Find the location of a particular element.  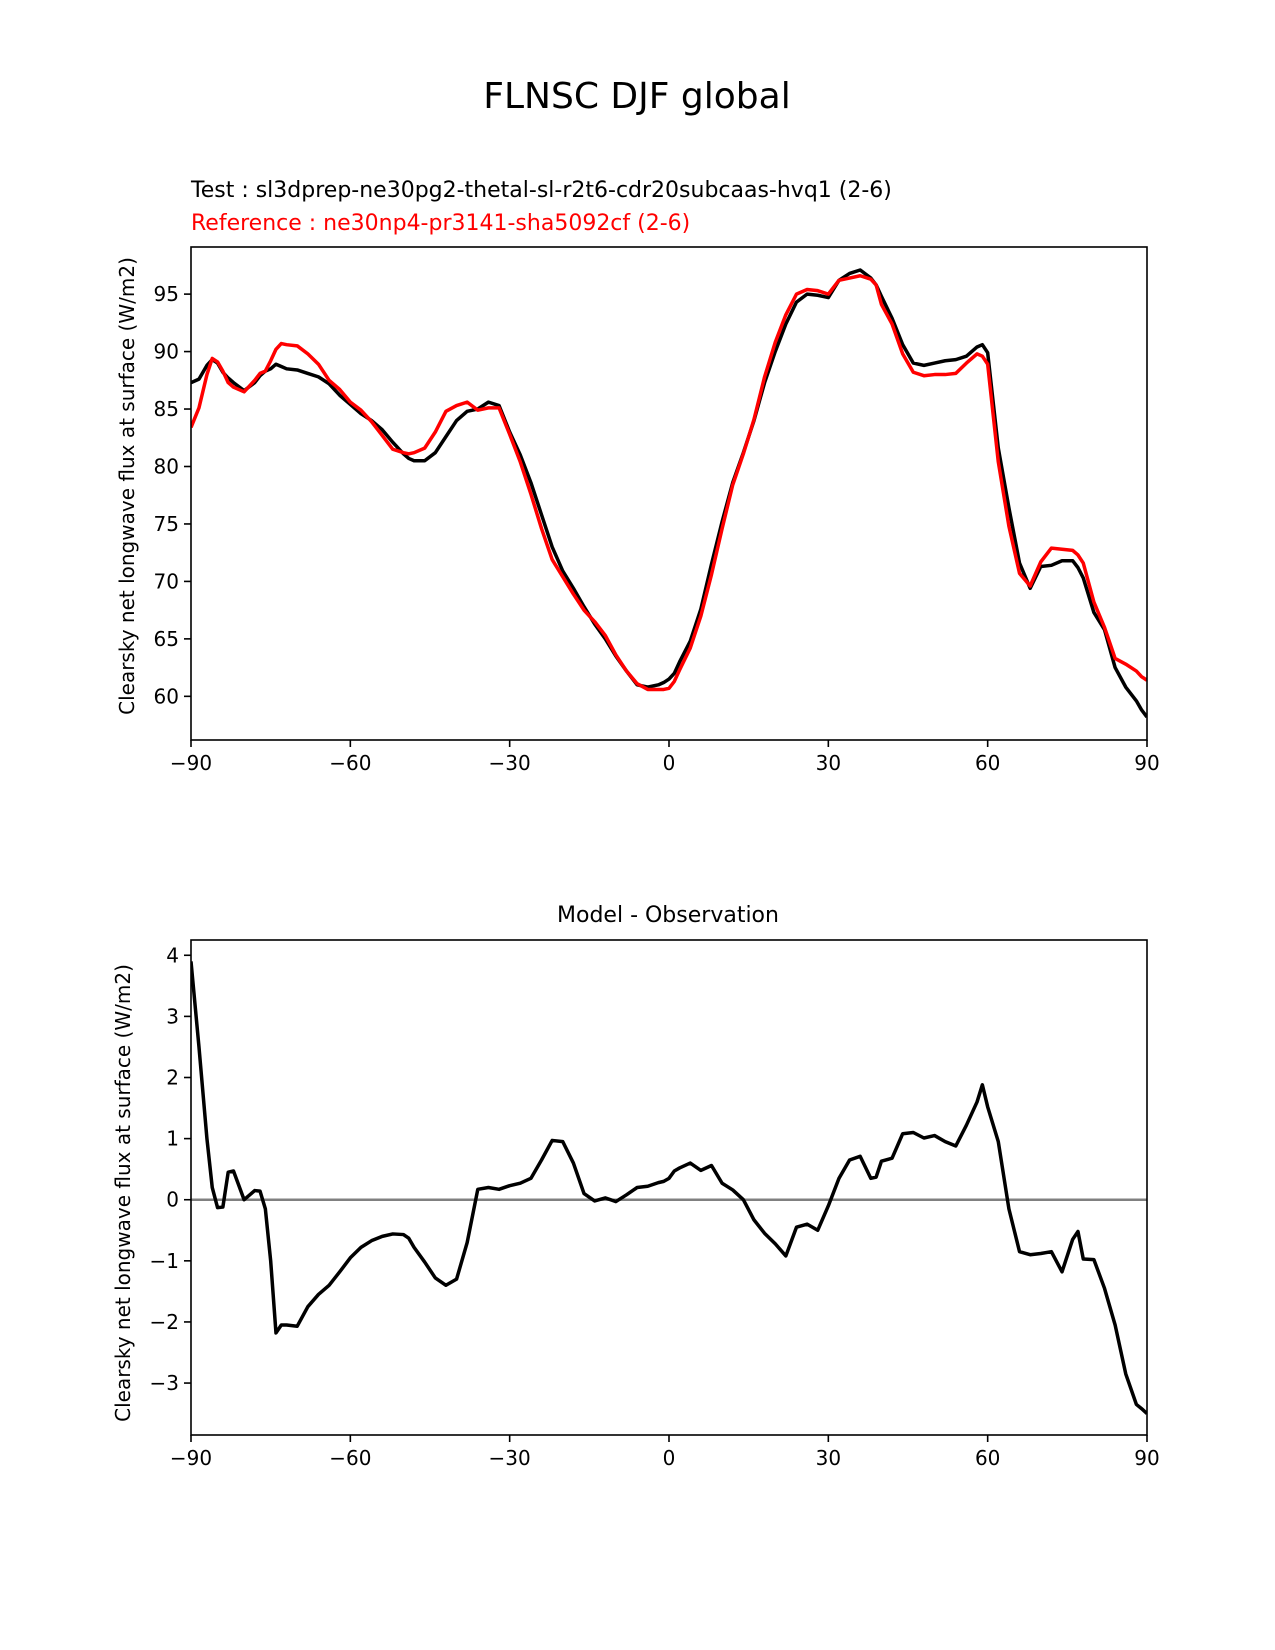

figure-title: FLNSC DJF global is located at coordinates (636, 96).